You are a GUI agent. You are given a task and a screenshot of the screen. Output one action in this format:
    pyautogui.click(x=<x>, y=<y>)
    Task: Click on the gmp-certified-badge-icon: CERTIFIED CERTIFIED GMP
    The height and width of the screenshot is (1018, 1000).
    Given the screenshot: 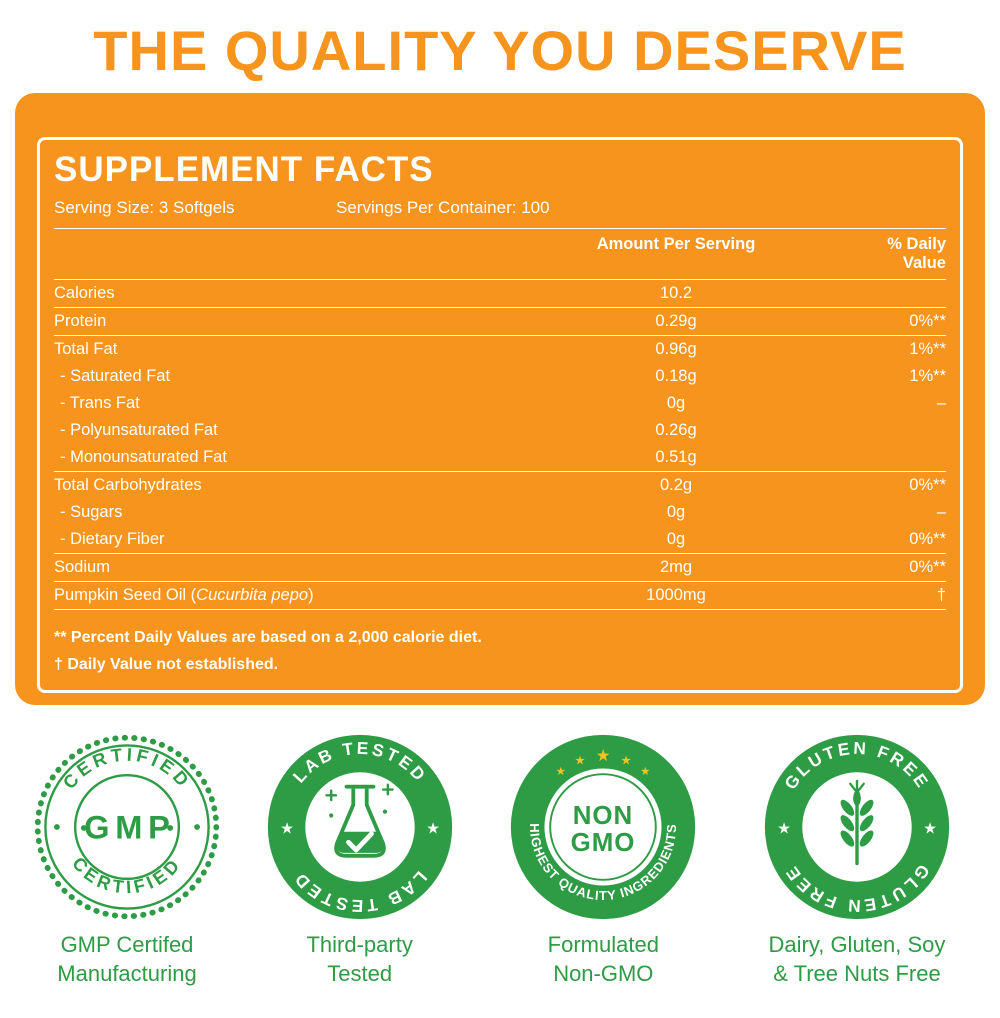 What is the action you would take?
    pyautogui.click(x=127, y=827)
    